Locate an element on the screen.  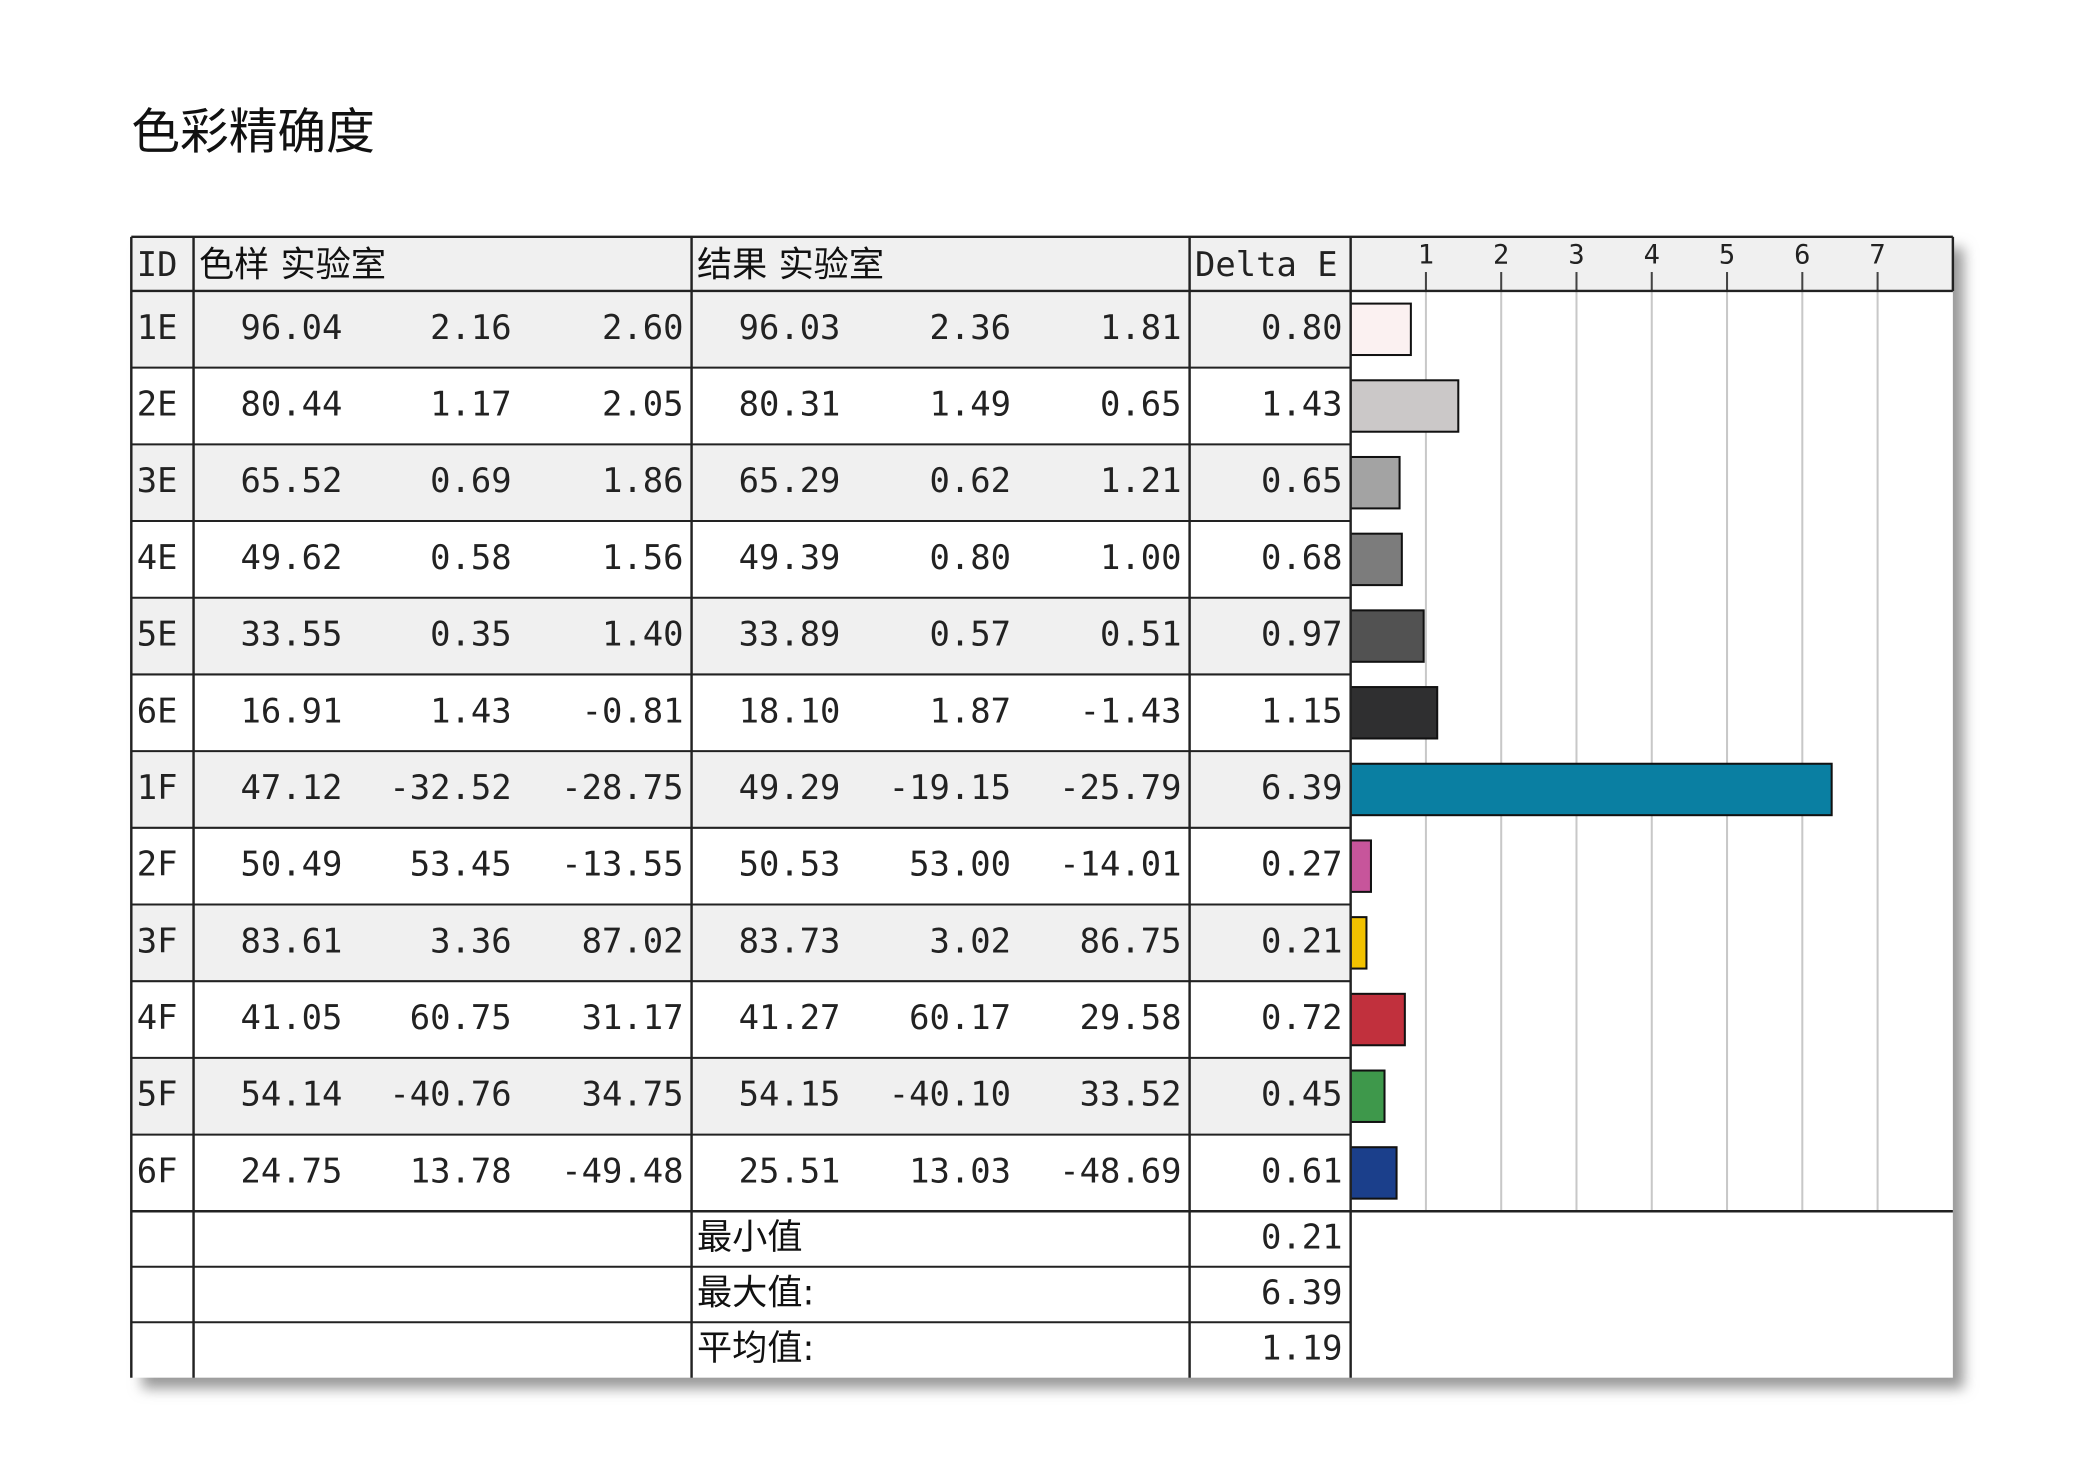
delta-e-value: 0.65 is located at coordinates (1301, 480).